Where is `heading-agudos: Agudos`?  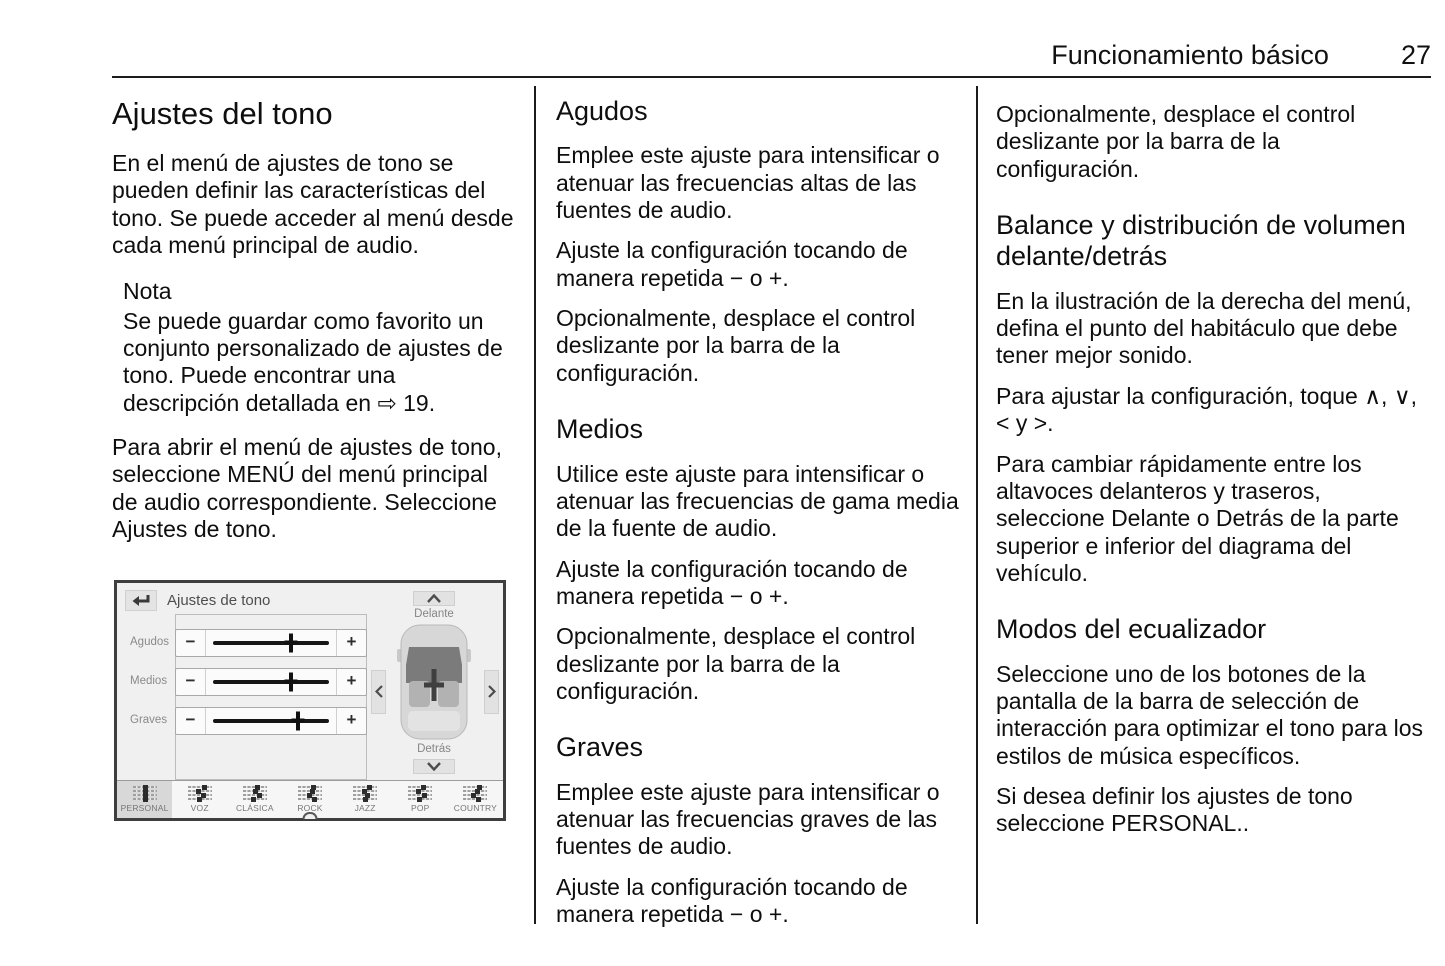
heading-agudos: Agudos is located at coordinates (602, 111).